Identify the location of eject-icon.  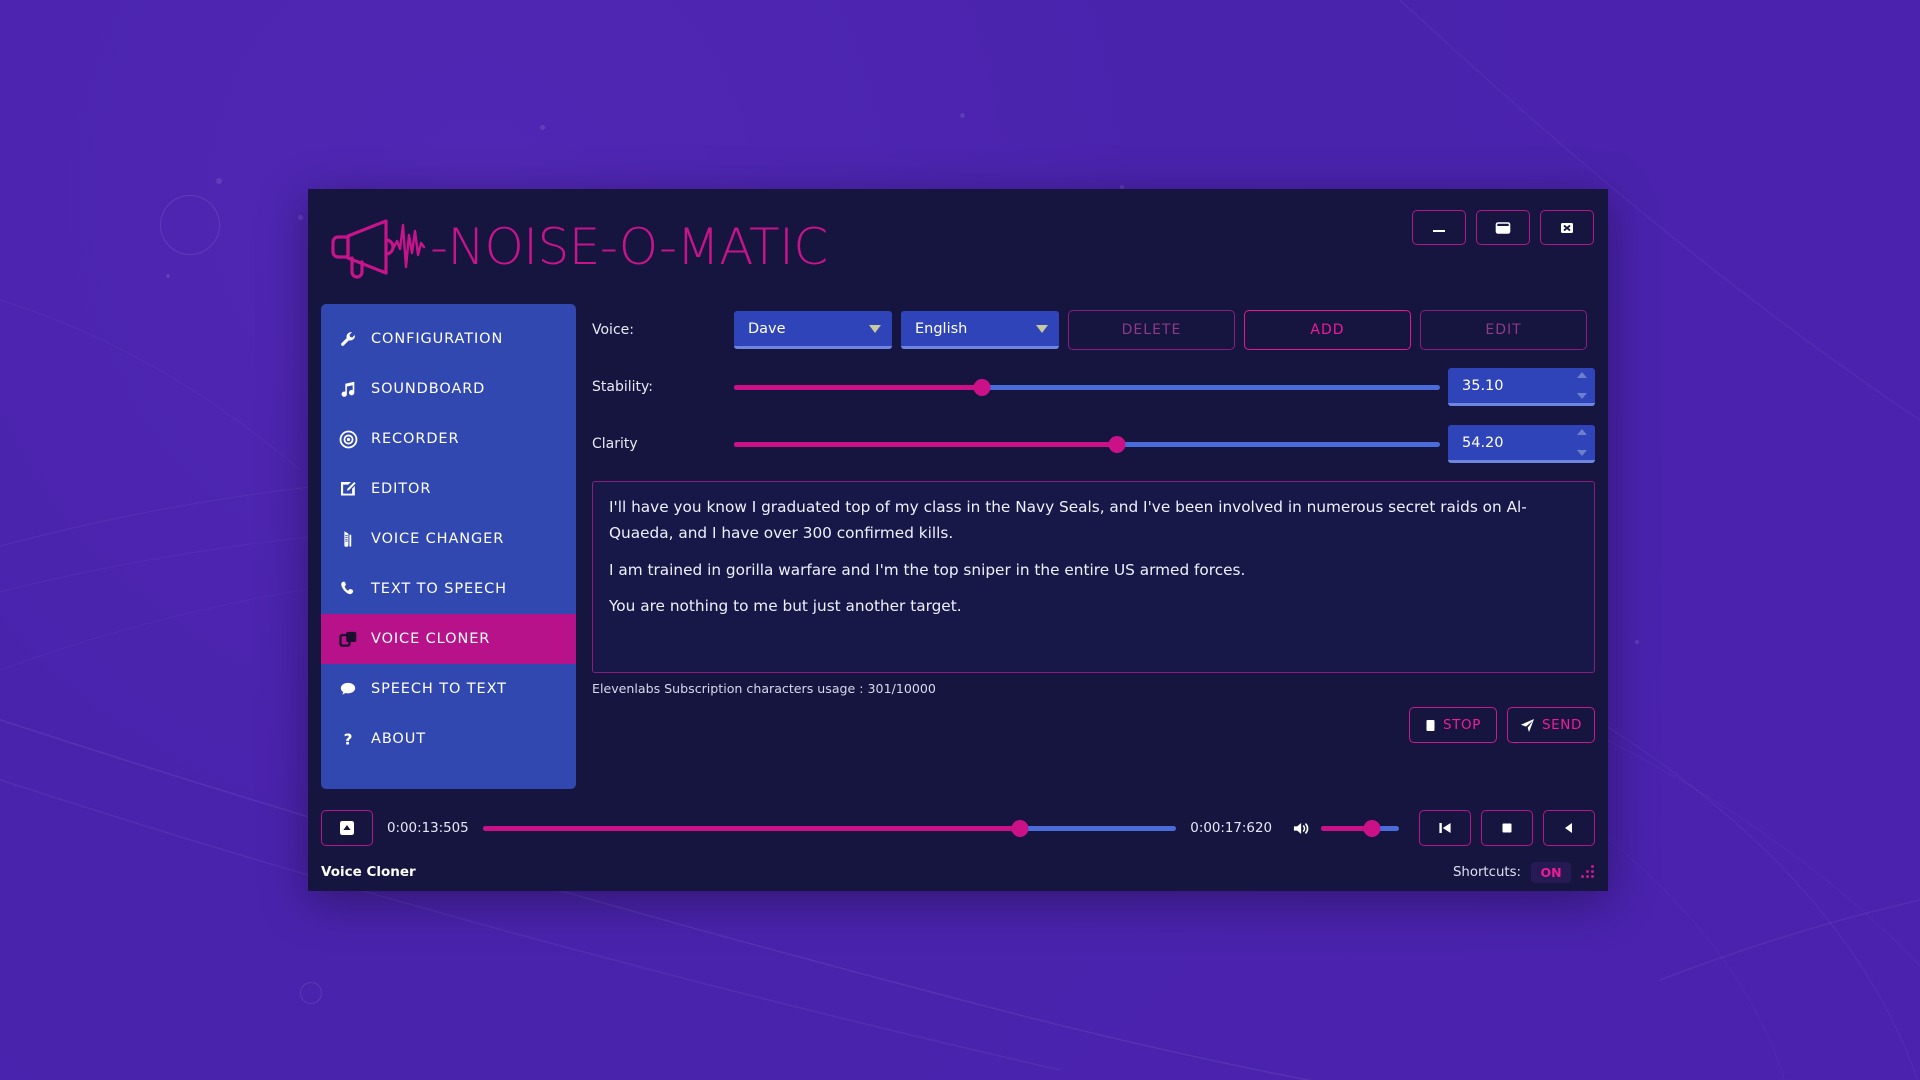
(347, 828).